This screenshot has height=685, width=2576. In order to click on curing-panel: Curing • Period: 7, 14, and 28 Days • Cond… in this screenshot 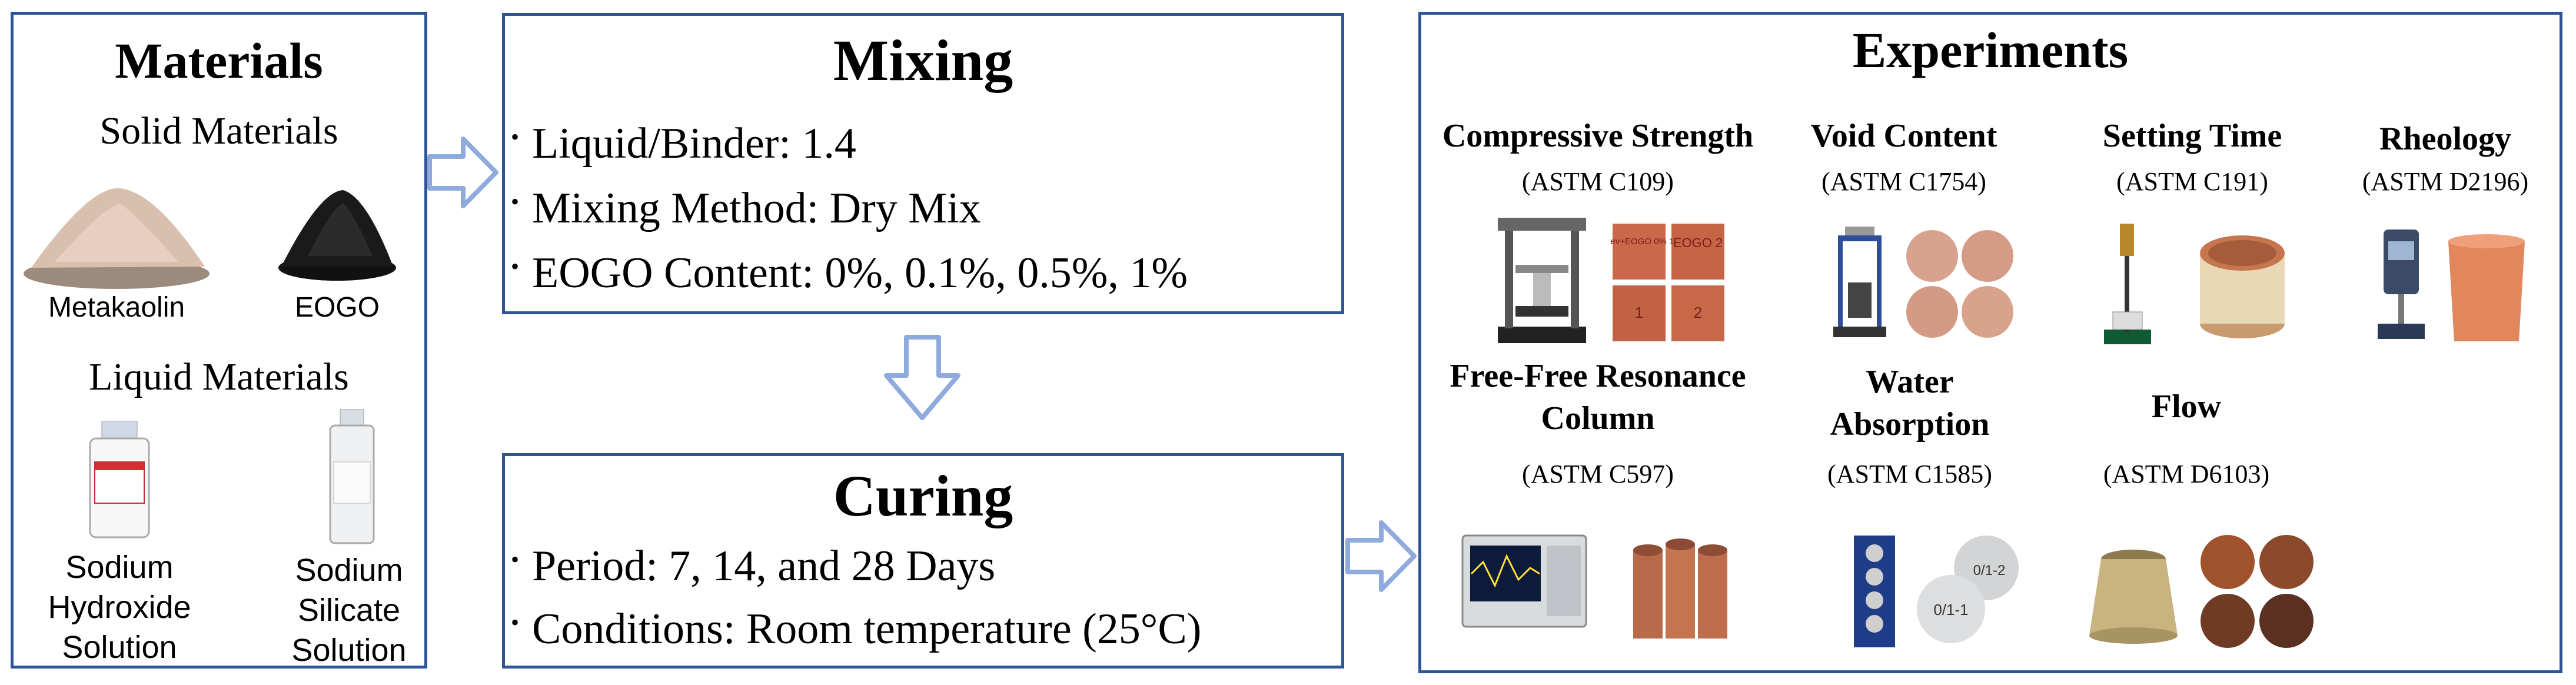, I will do `click(923, 561)`.